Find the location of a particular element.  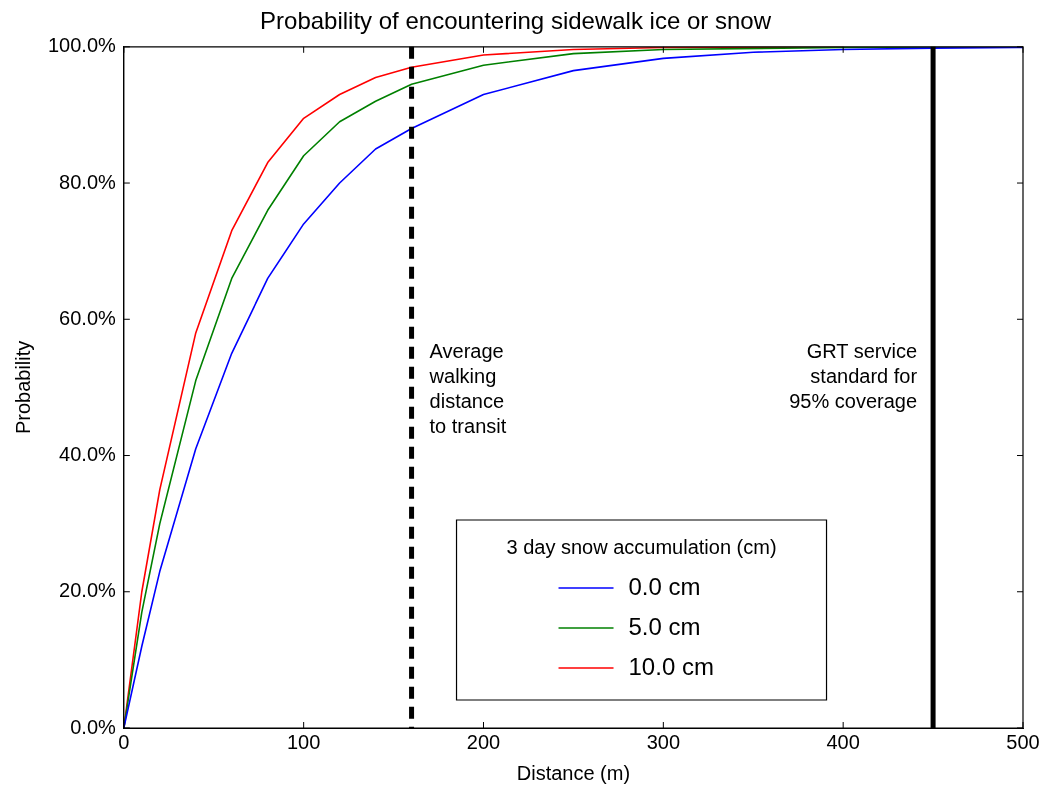

y-tick-label: 100.0% is located at coordinates (82, 45).